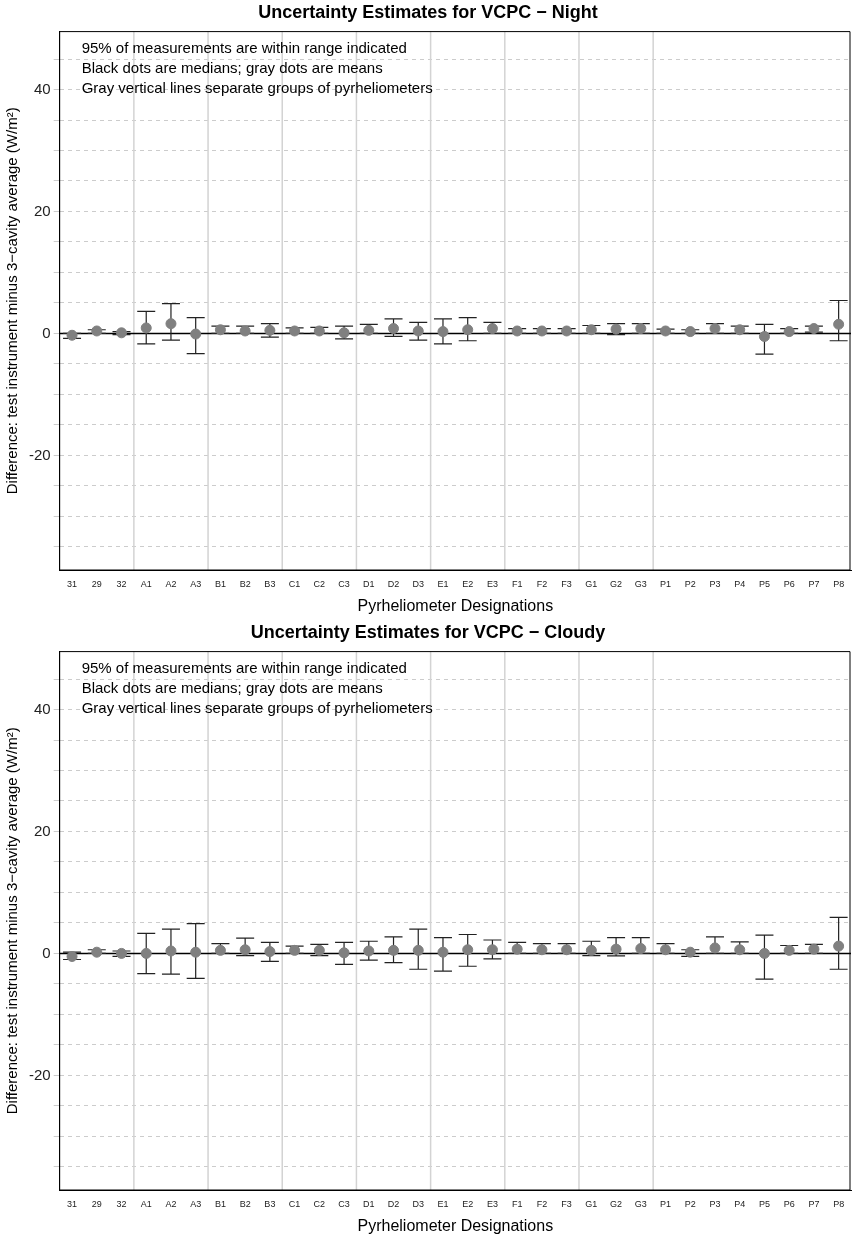 The height and width of the screenshot is (1240, 857). I want to click on chart-title: Uncertainty Estimates for VCPC − Cloudy, so click(428, 631).